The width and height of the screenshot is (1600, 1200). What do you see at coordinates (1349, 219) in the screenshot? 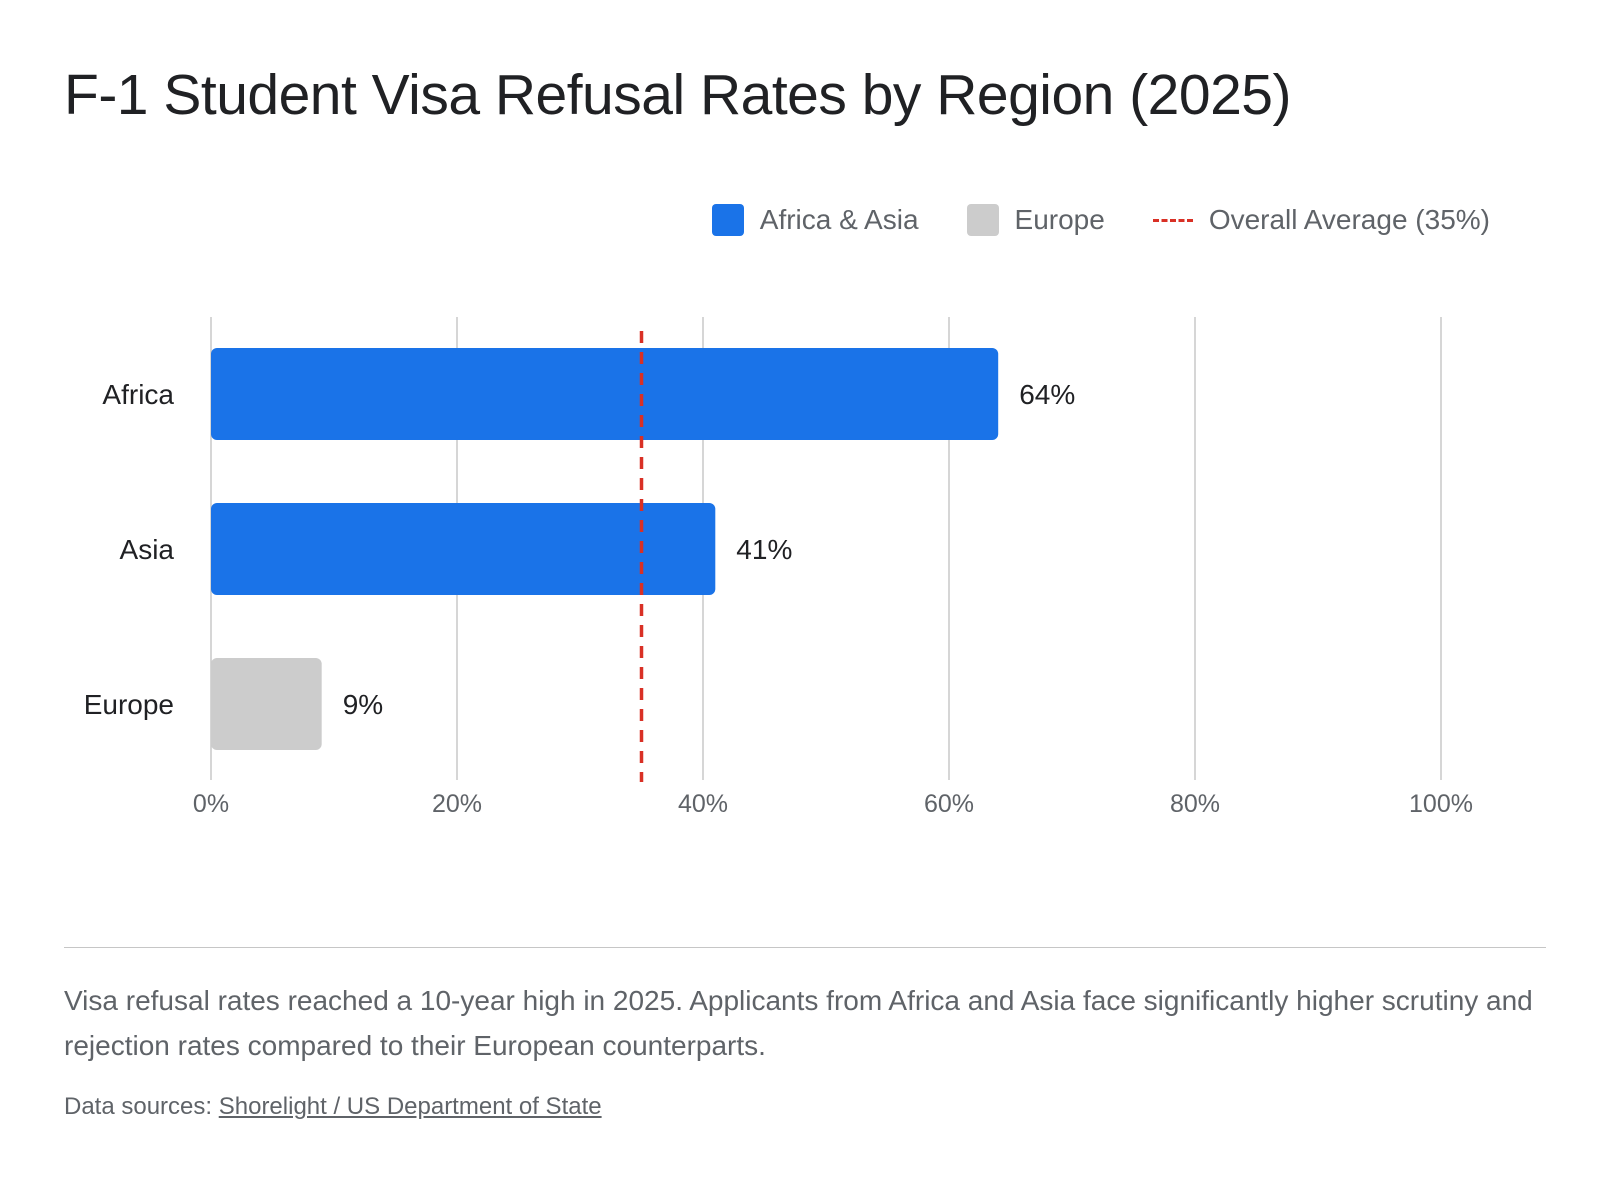
I see `legend-label-overall-average: Overall Average (35%)` at bounding box center [1349, 219].